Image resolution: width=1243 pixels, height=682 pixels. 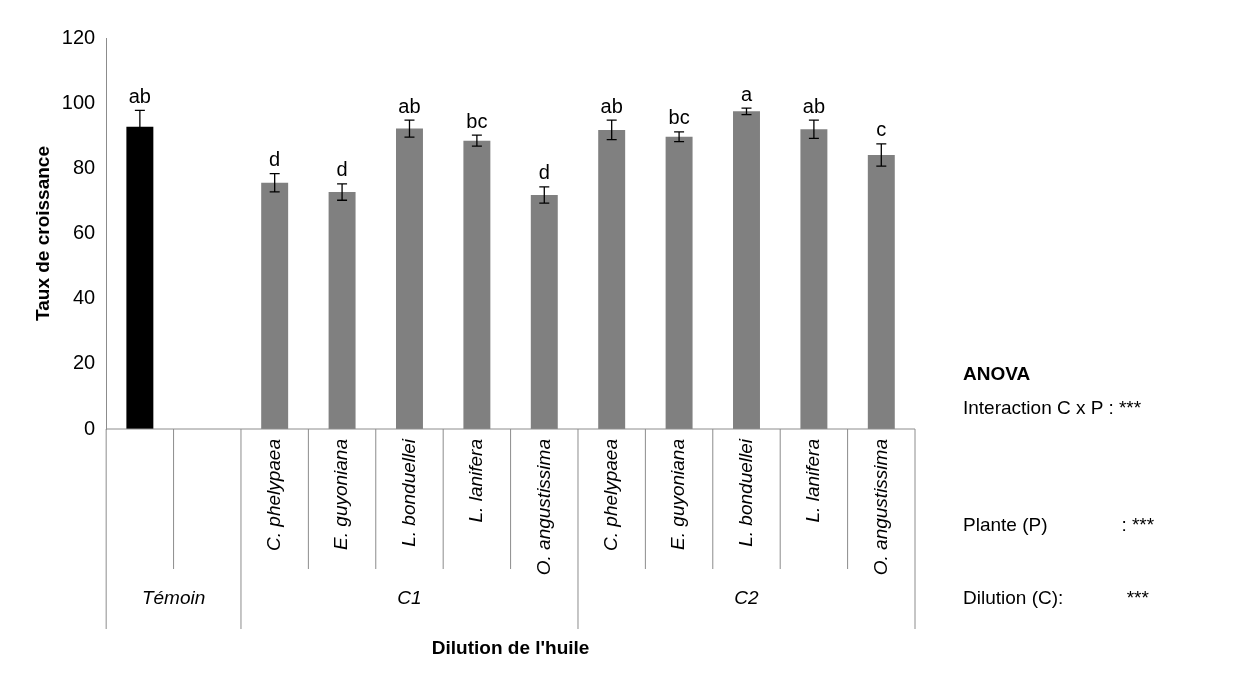 I want to click on data-label: a, so click(x=746, y=93).